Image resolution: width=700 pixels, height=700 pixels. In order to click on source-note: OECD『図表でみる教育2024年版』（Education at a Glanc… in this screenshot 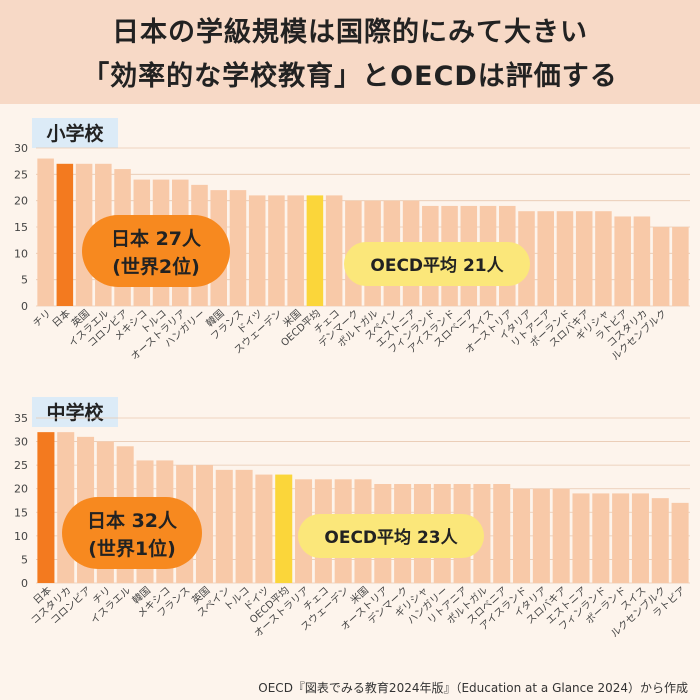, I will do `click(473, 688)`.